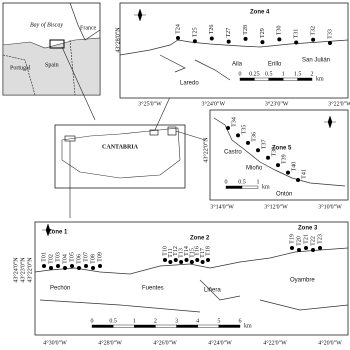 The width and height of the screenshot is (350, 350). I want to click on longitude-label: 3°14'0"W, so click(222, 206).